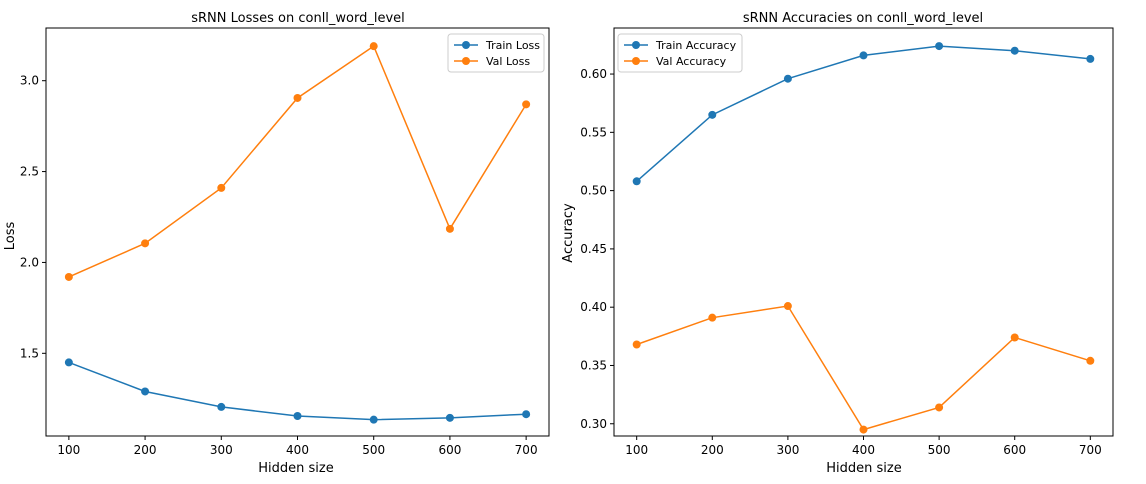  I want to click on loss-legend: Train Loss Val Loss, so click(496, 53).